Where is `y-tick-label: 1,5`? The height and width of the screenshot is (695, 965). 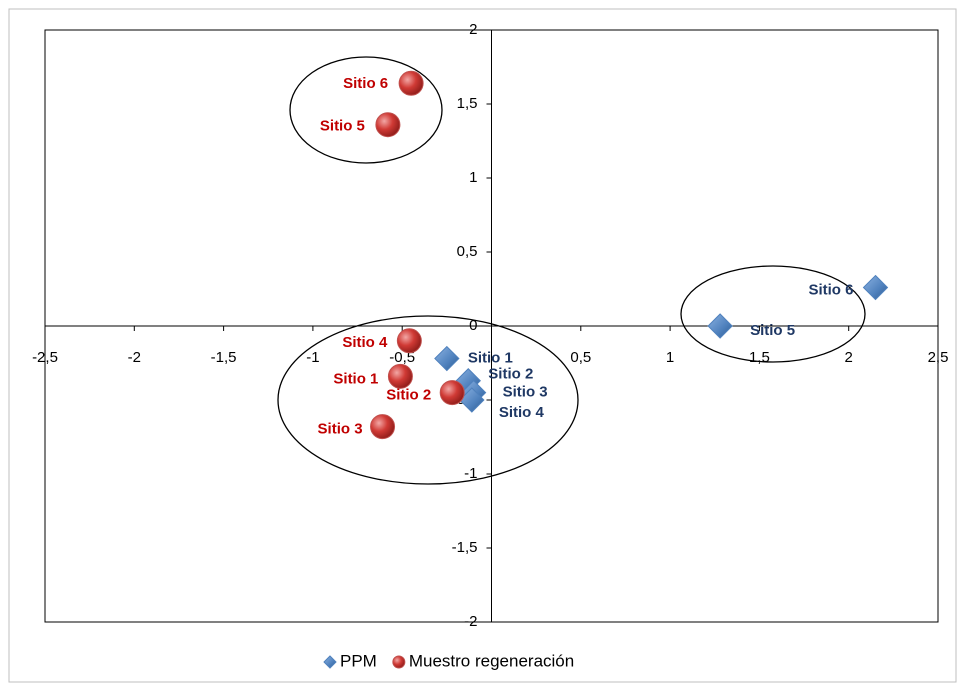 y-tick-label: 1,5 is located at coordinates (467, 103).